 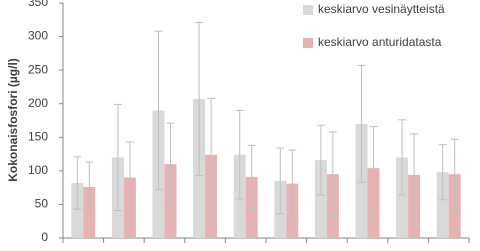 I want to click on legend-label: keskiarvo anturidatasta, so click(x=380, y=42).